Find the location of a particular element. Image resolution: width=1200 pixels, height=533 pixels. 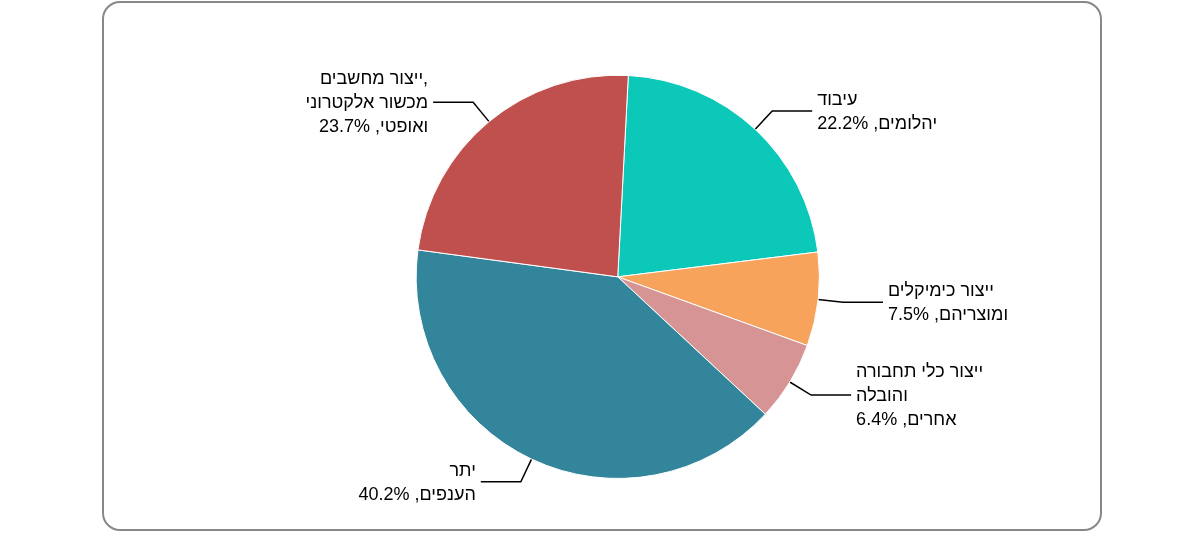

slice-label: ייצור מחשבים, מכשור אלקטרוני ואופטי, 23.7% is located at coordinates (367, 102).